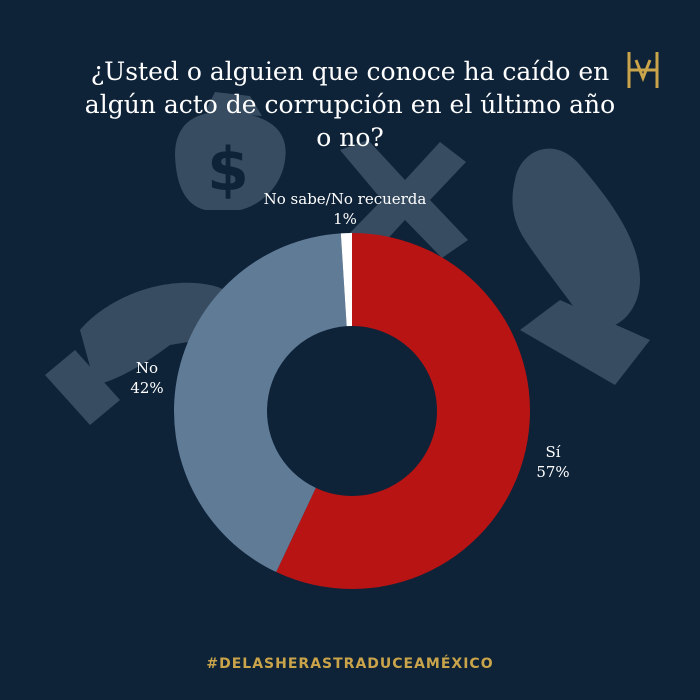 The width and height of the screenshot is (700, 700). Describe the element at coordinates (553, 472) in the screenshot. I see `label-si-value: 57%` at that location.